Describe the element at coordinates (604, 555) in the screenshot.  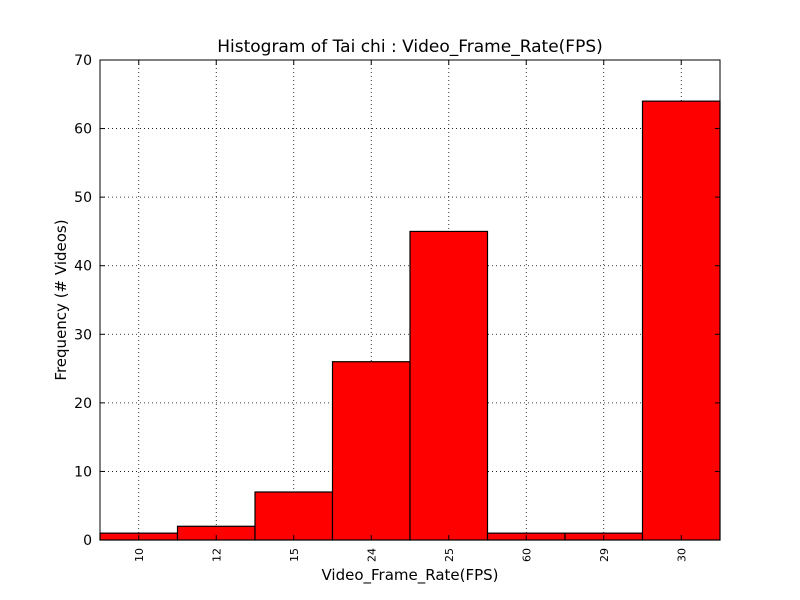
I see `x-tick-label: 29` at that location.